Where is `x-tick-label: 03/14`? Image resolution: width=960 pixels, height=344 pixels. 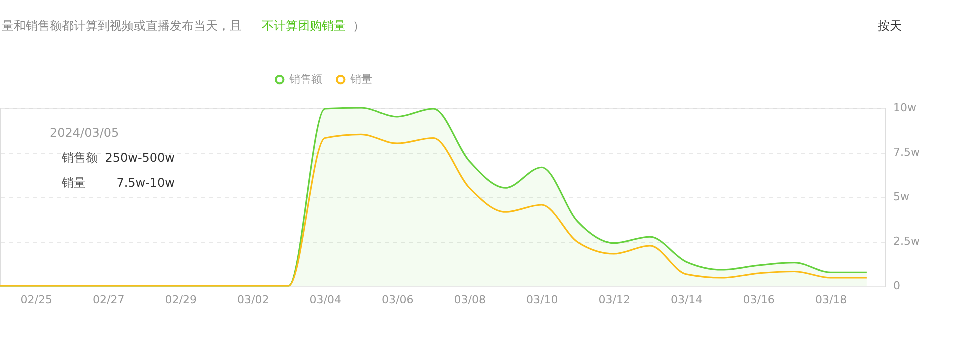 x-tick-label: 03/14 is located at coordinates (686, 300).